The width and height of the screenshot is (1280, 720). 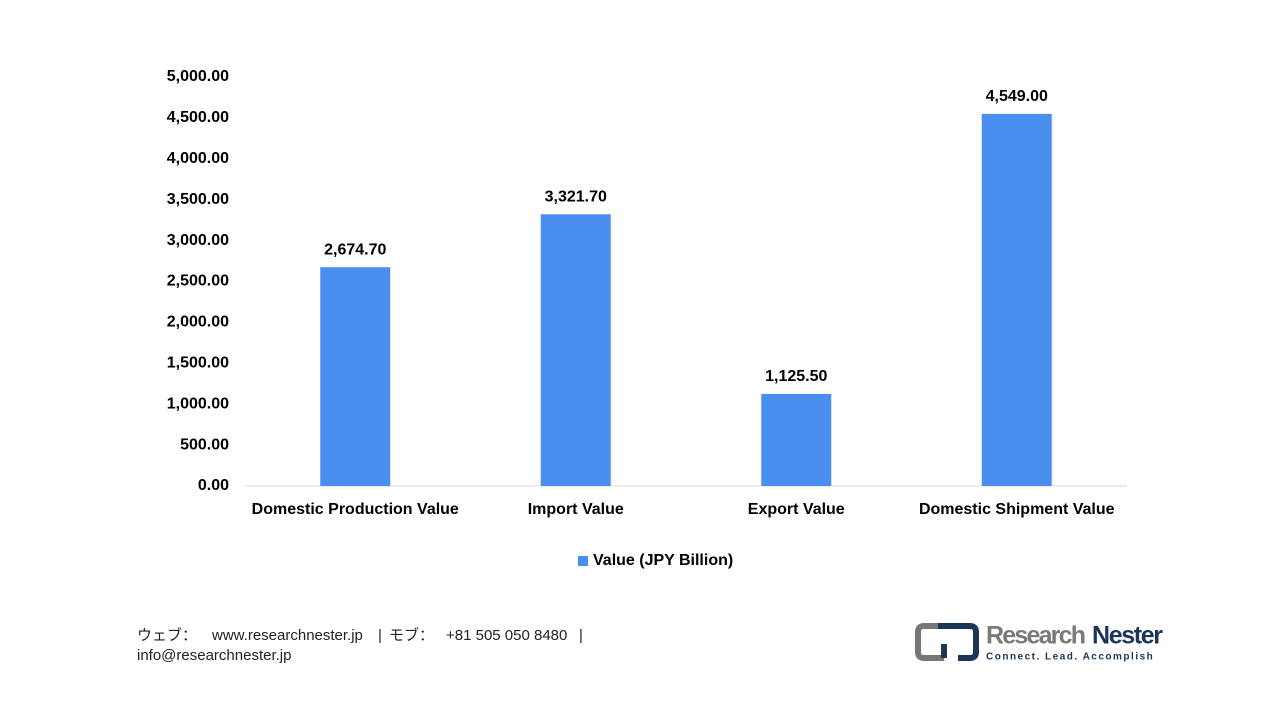 What do you see at coordinates (663, 560) in the screenshot?
I see `legend-label: Value (JPY Billion)` at bounding box center [663, 560].